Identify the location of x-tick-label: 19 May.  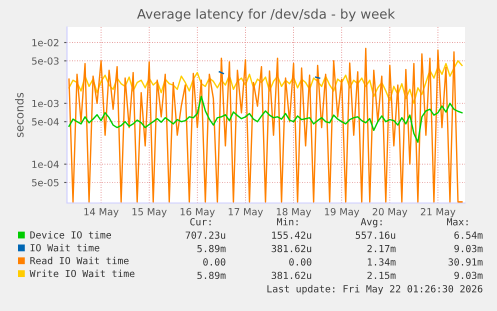
(342, 213).